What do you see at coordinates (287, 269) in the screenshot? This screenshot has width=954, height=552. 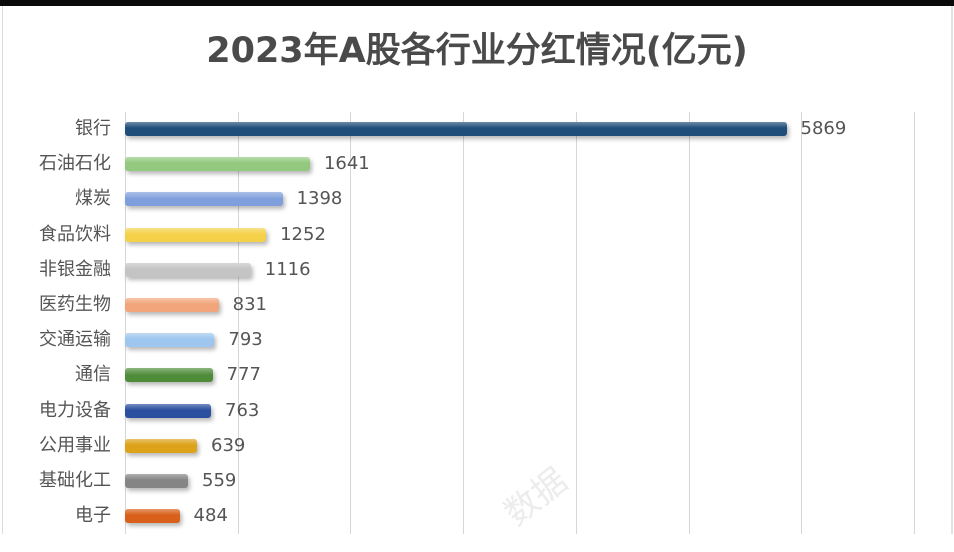 I see `value-label: 1116` at bounding box center [287, 269].